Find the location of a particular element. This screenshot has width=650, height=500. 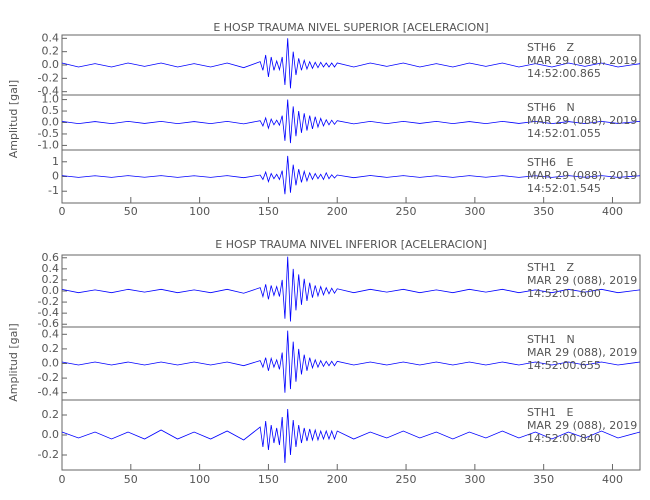

trace-annotation: 14:52:01.055 is located at coordinates (564, 133).